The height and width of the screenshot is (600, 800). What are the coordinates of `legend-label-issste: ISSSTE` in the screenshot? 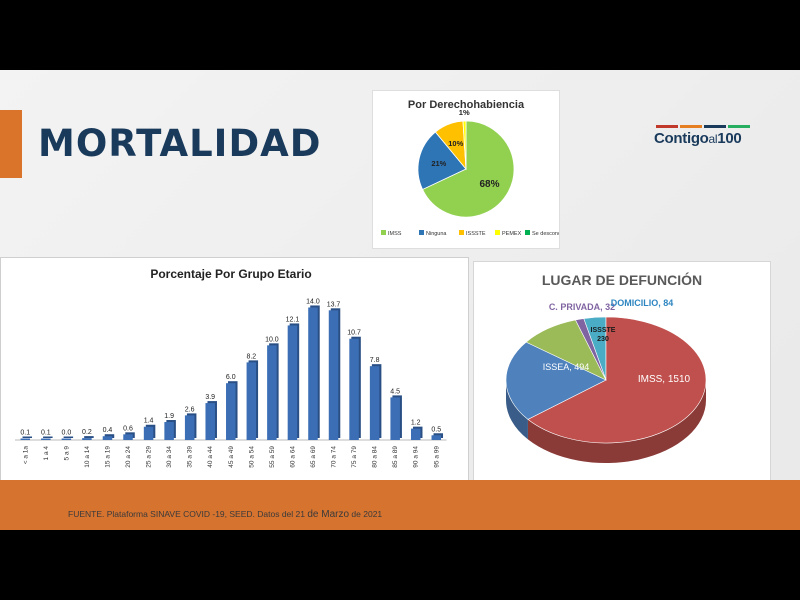 It's located at (476, 234).